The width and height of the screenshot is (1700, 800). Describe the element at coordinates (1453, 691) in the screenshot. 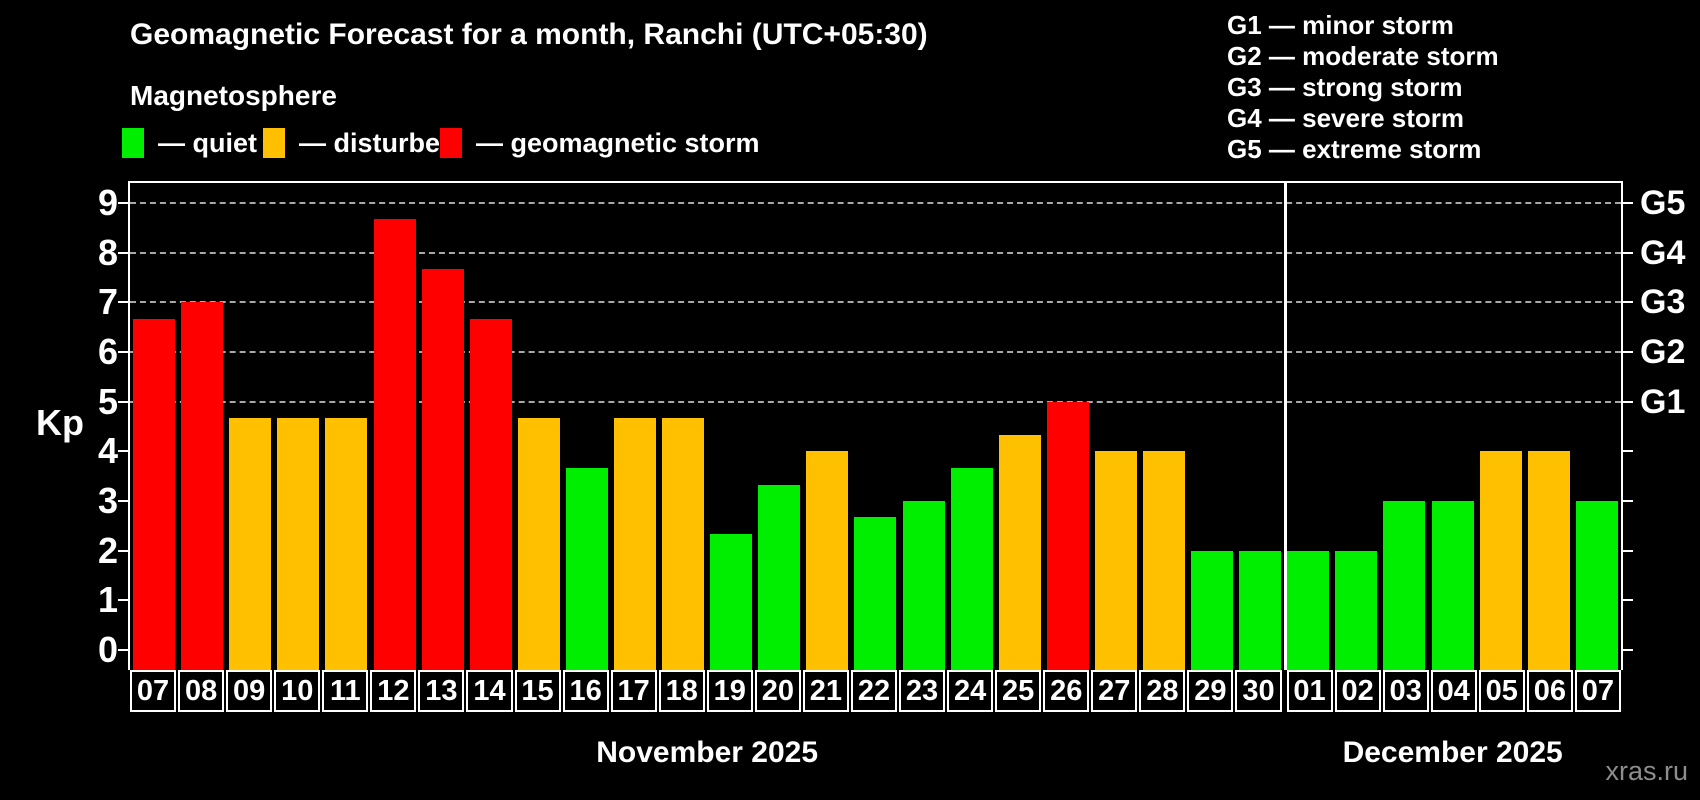

I see `date-cell: 04` at that location.